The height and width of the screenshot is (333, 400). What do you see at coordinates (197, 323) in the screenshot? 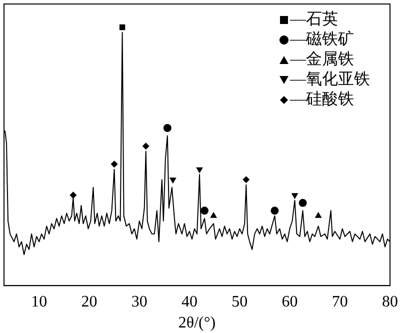
I see `x-axis-title: 2θ/(°)` at bounding box center [197, 323].